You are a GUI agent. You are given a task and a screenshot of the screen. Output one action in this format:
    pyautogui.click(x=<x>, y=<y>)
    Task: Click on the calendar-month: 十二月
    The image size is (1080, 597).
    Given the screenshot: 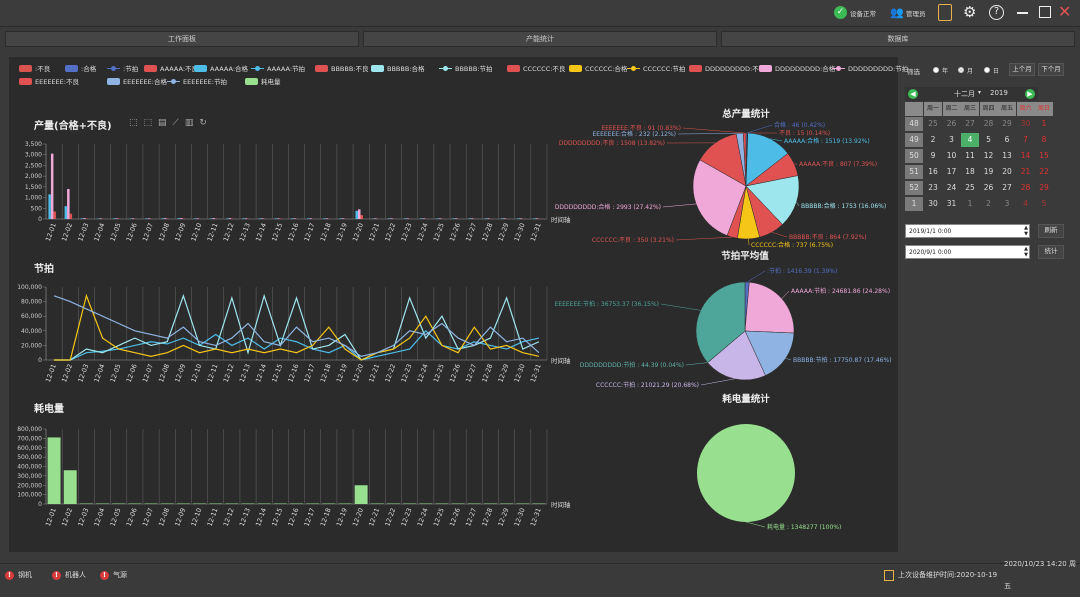 What is the action you would take?
    pyautogui.click(x=964, y=94)
    